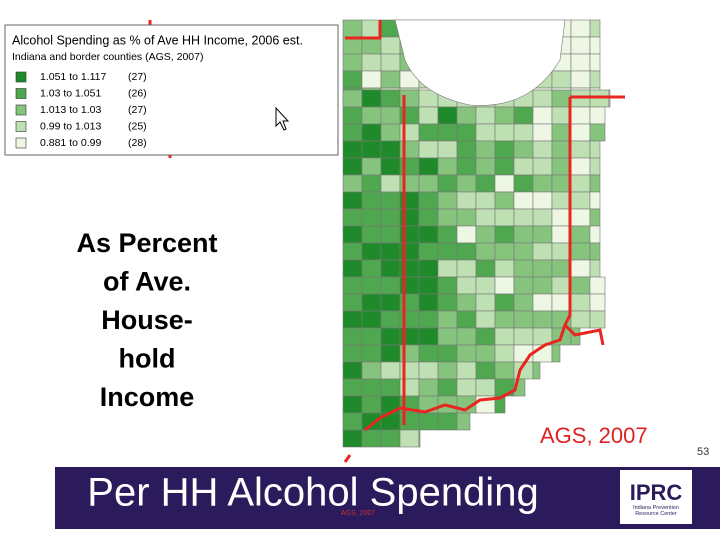 The image size is (720, 540). Describe the element at coordinates (312, 493) in the screenshot. I see `footer-title: Per HH Alcohol Spending` at that location.